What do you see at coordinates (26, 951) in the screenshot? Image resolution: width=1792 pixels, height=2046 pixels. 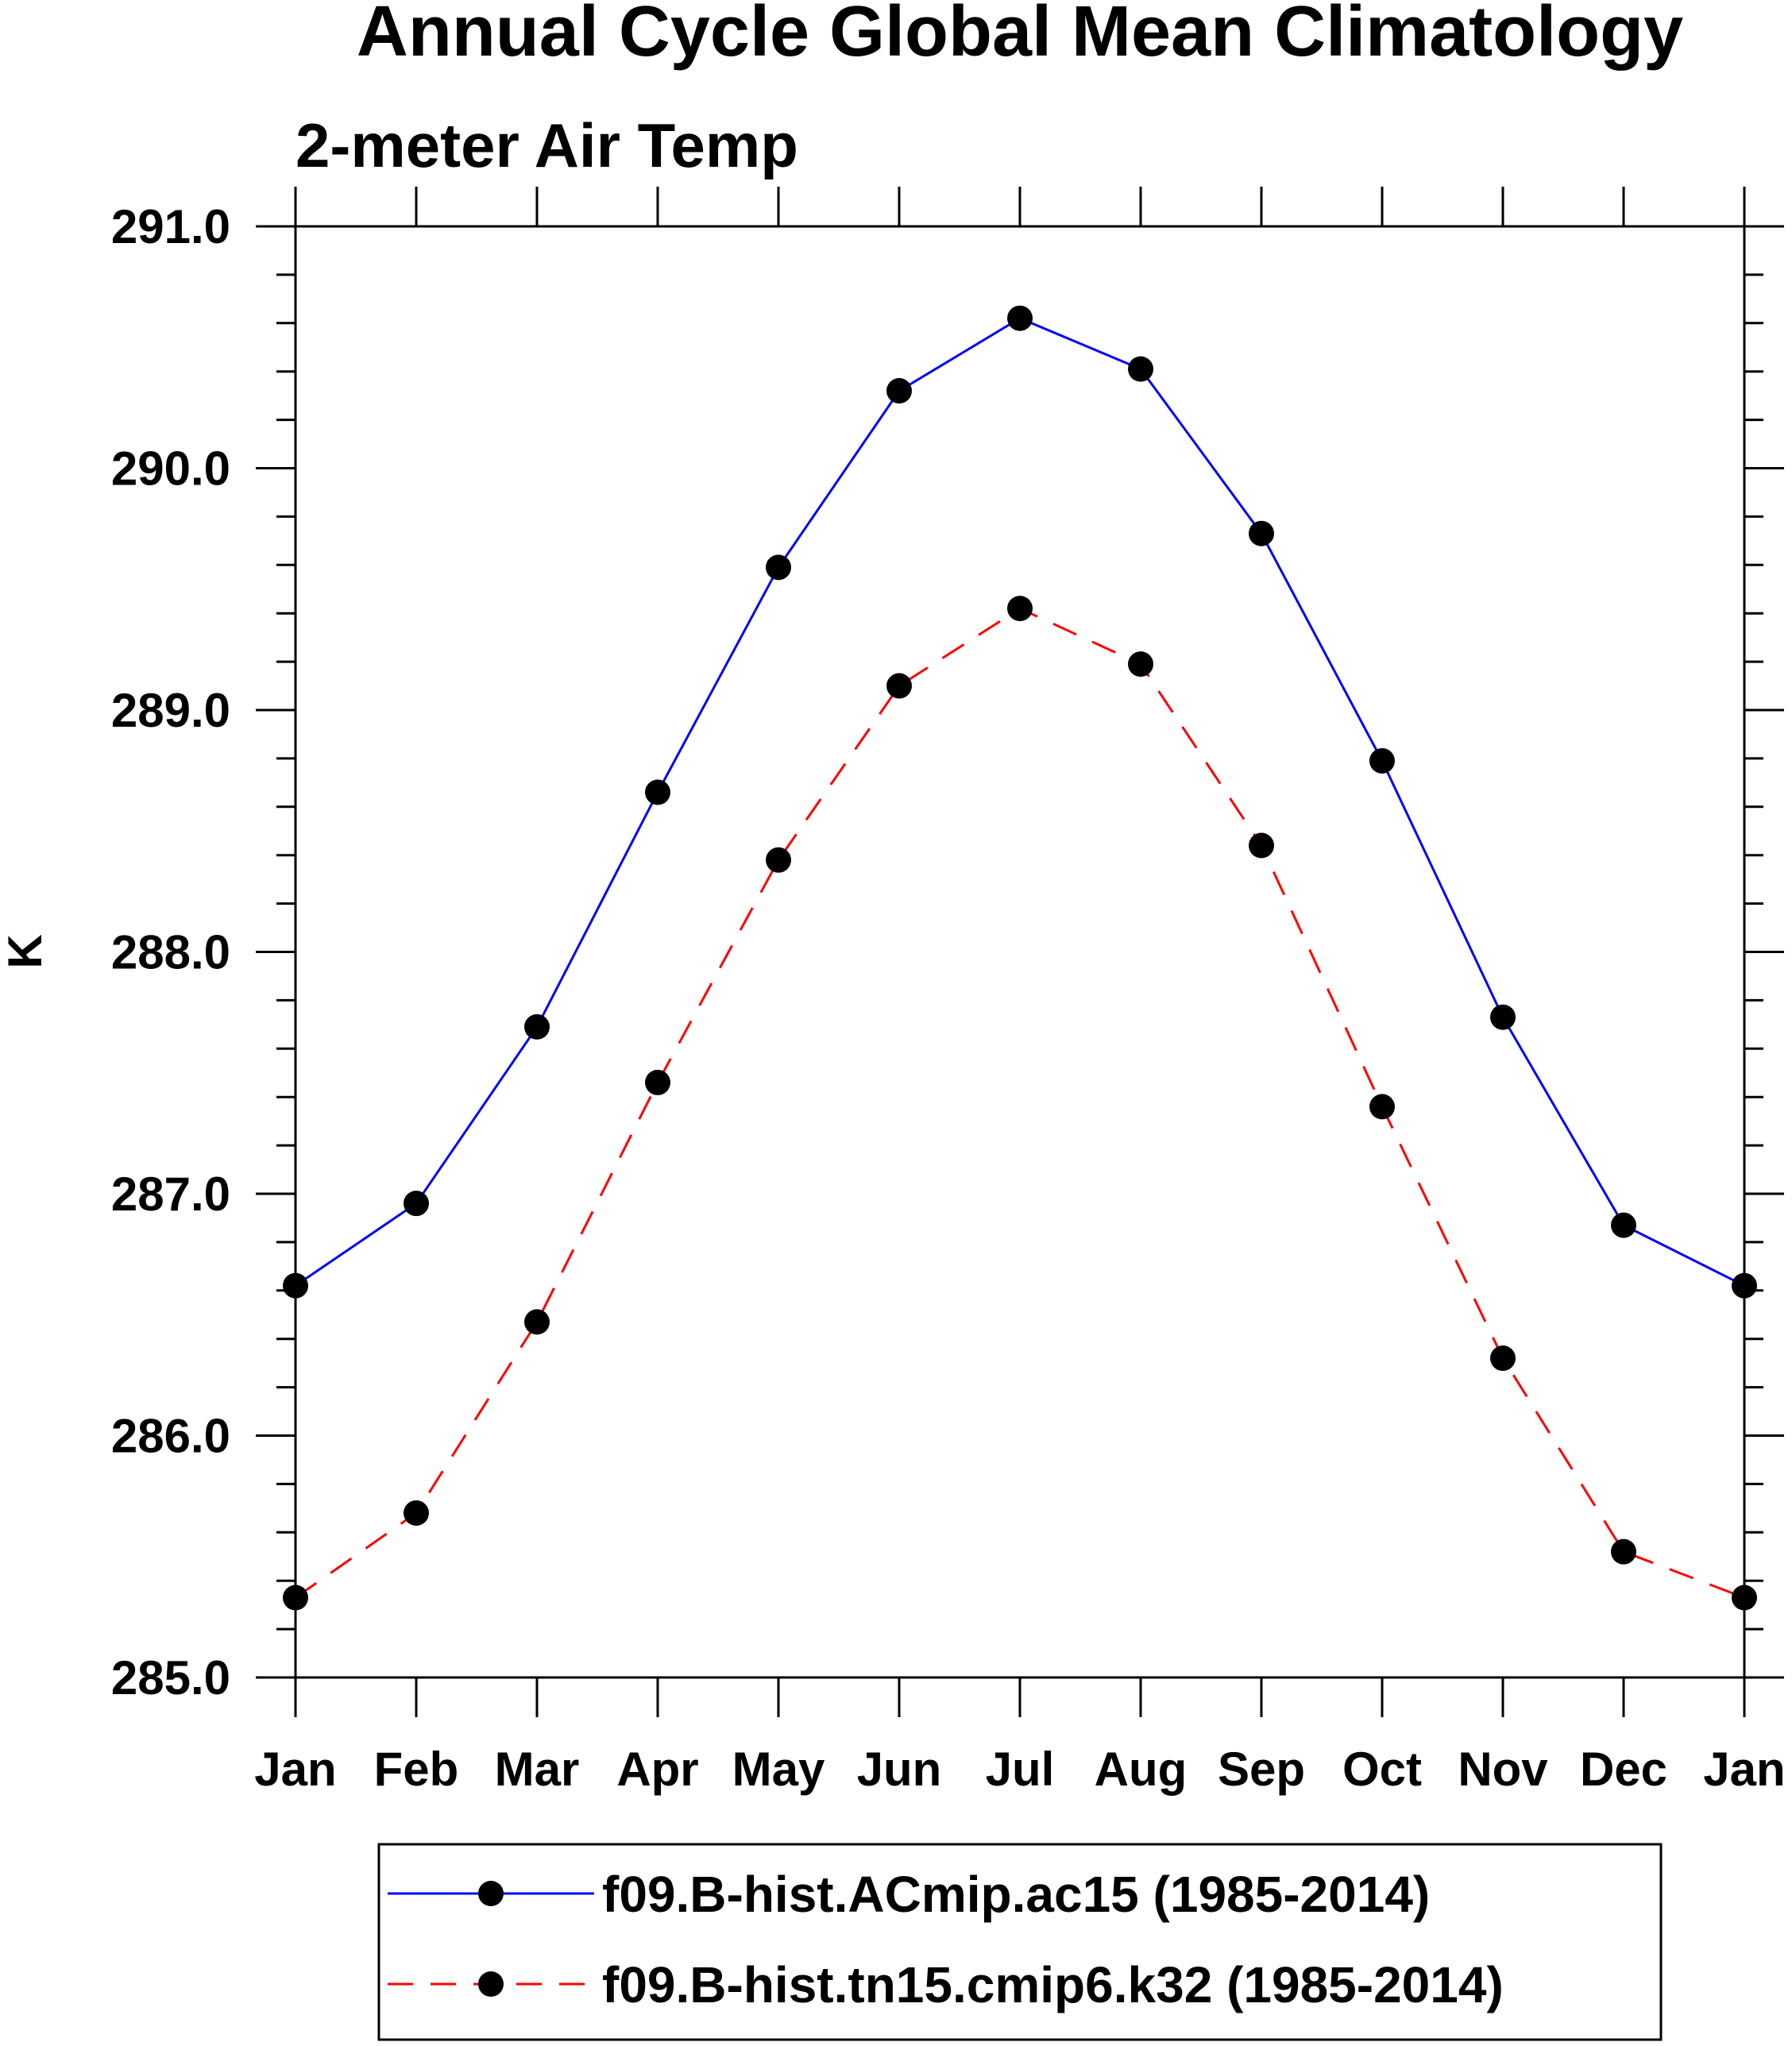 I see `y-axis-label: K` at bounding box center [26, 951].